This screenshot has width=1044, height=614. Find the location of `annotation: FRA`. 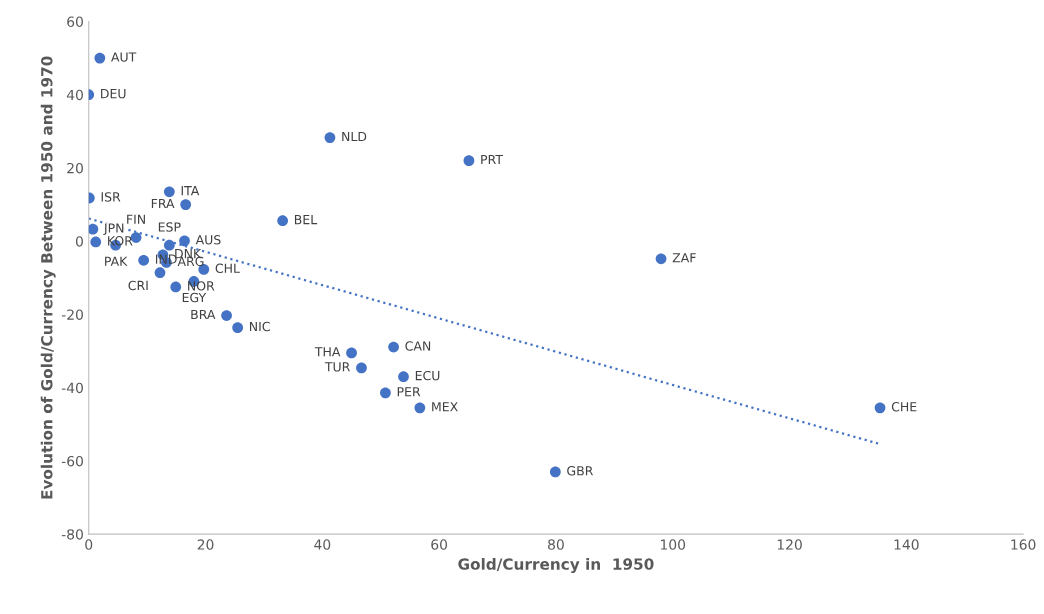

annotation: FRA is located at coordinates (163, 203).